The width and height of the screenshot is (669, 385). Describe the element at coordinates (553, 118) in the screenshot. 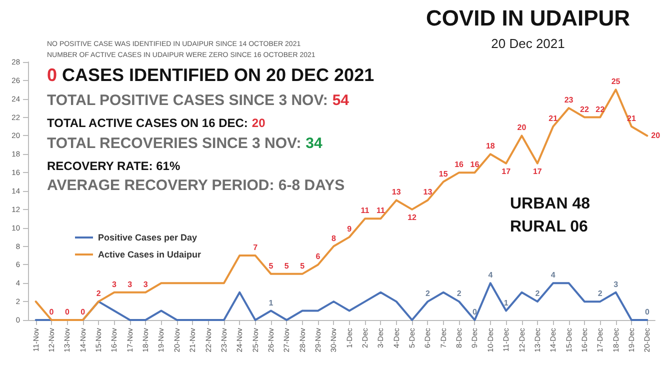

I see `data-label: 21` at that location.